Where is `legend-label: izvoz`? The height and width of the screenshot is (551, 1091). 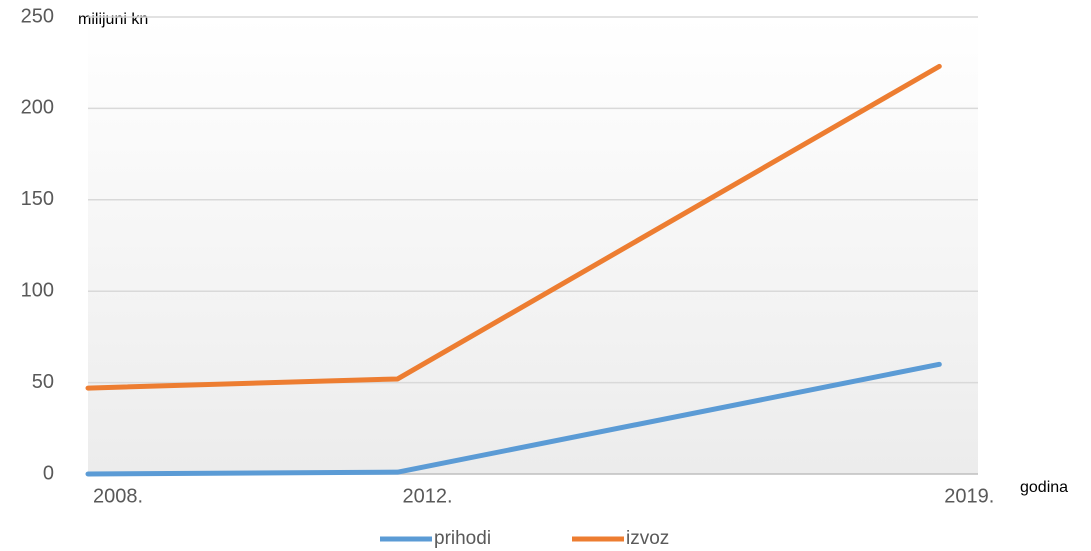
legend-label: izvoz is located at coordinates (647, 538).